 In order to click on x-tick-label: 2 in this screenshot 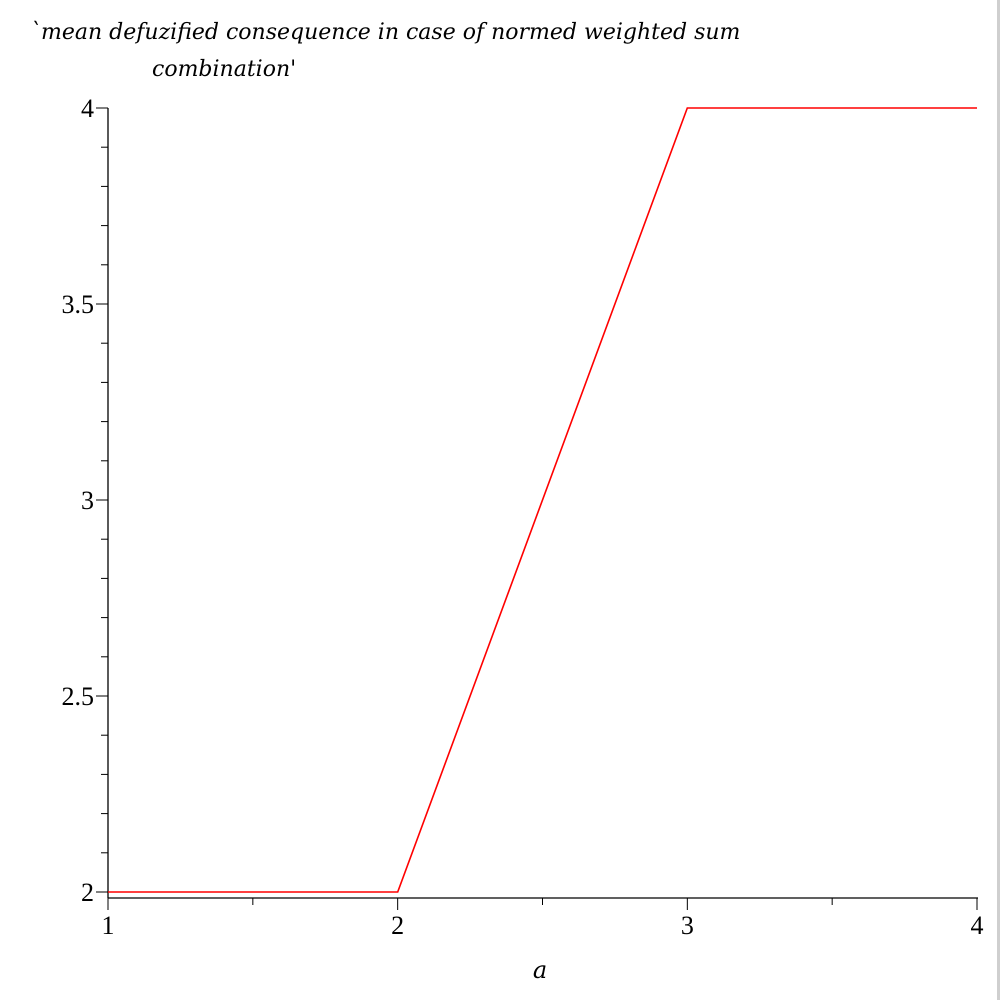, I will do `click(397, 925)`.